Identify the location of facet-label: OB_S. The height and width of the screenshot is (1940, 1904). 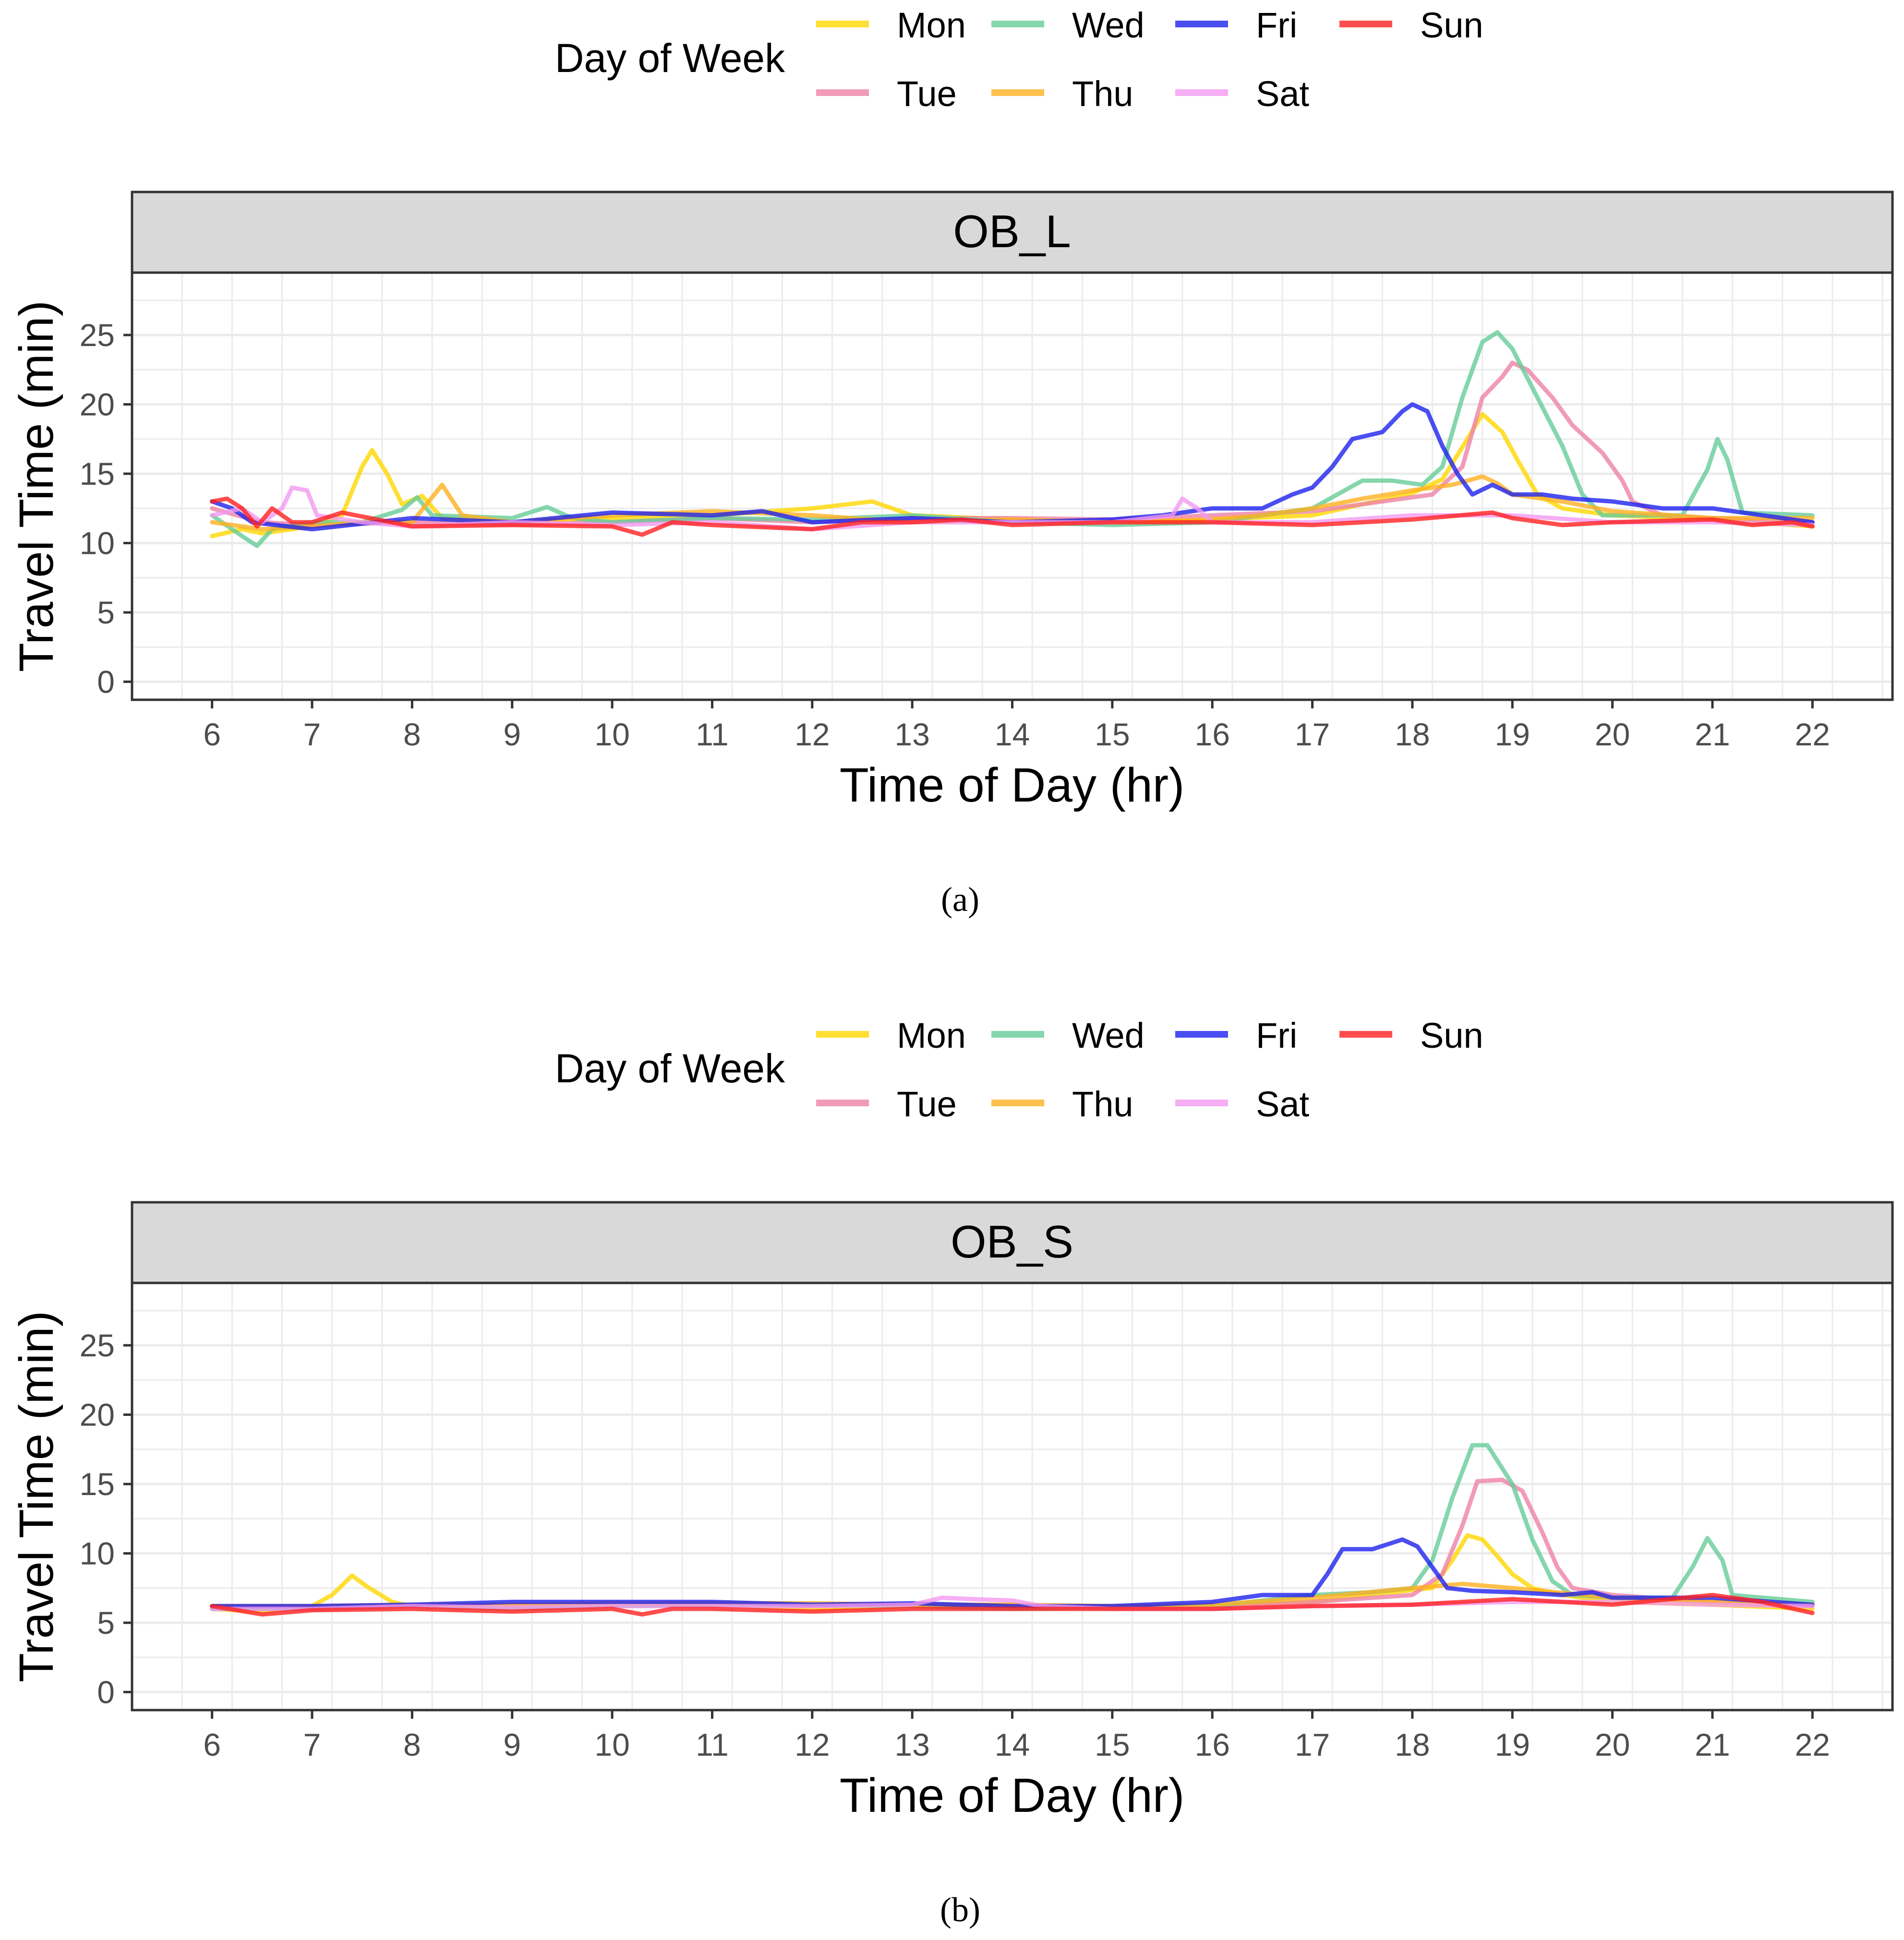
(1012, 1242).